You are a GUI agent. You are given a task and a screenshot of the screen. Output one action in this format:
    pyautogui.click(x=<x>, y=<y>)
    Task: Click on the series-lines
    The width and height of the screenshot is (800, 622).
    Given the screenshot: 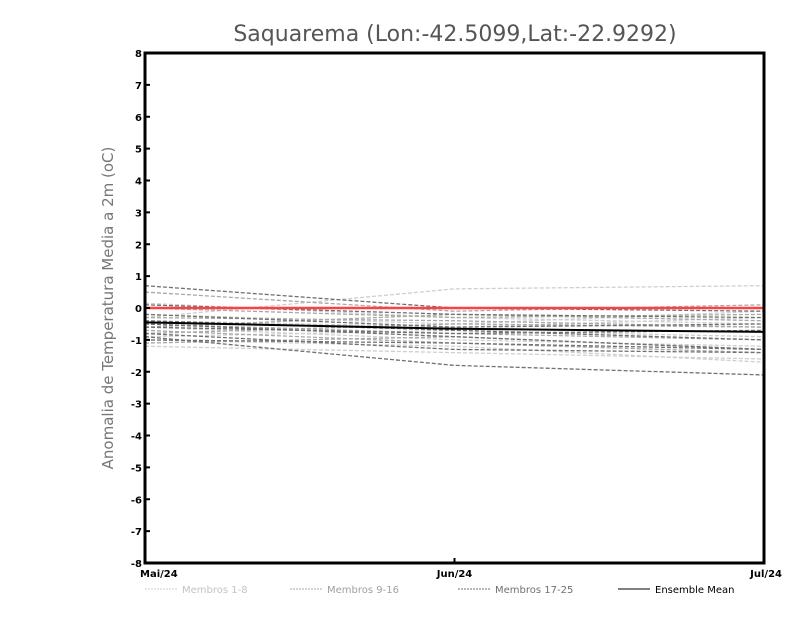 What is the action you would take?
    pyautogui.click(x=454, y=330)
    